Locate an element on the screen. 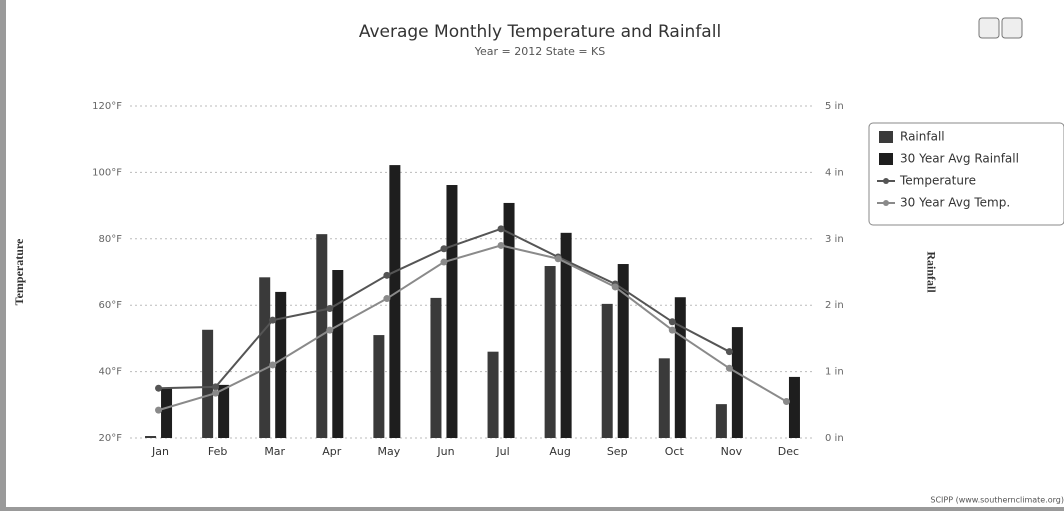 The image size is (1064, 511). y-tick-label: 20°F is located at coordinates (111, 438).